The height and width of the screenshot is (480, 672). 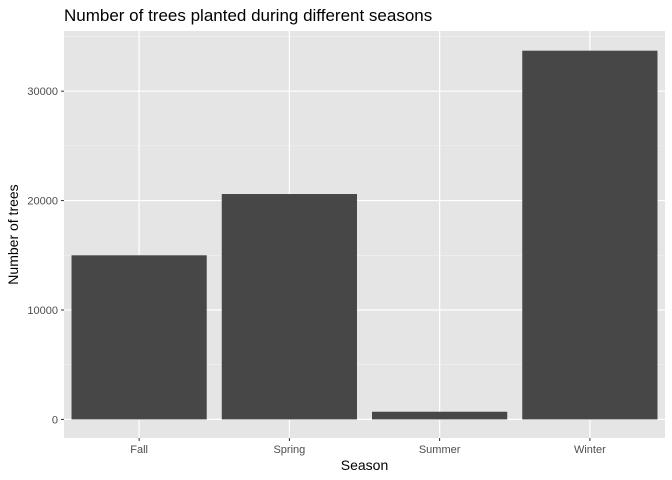 What do you see at coordinates (440, 450) in the screenshot?
I see `x-tick-label: Summer` at bounding box center [440, 450].